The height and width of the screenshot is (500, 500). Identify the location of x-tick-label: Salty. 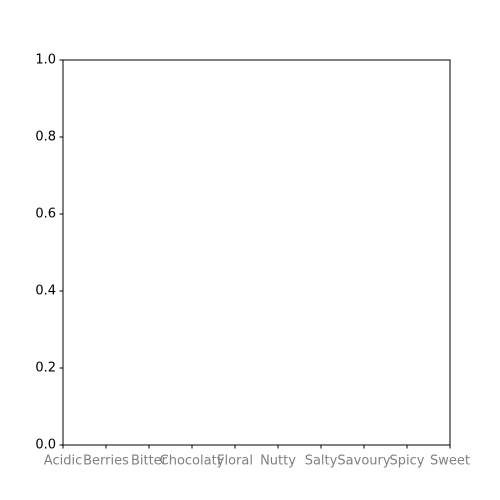
(321, 461).